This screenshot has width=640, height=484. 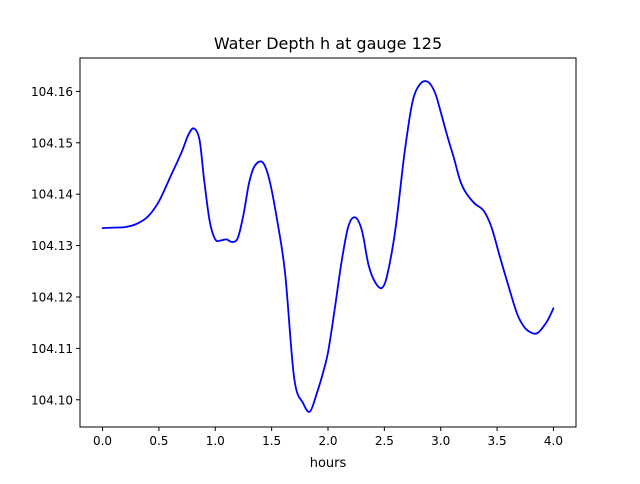 I want to click on y-tick-label: 104.15, so click(x=52, y=143).